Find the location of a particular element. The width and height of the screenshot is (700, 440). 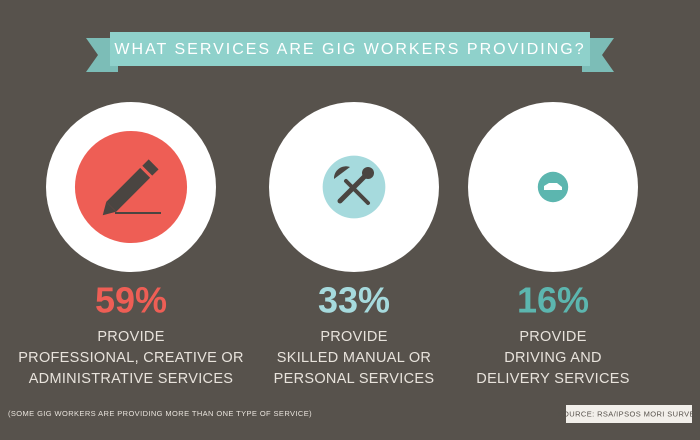

source: SOURCE: RSA/IPSOS MORI SURVEY is located at coordinates (629, 413).